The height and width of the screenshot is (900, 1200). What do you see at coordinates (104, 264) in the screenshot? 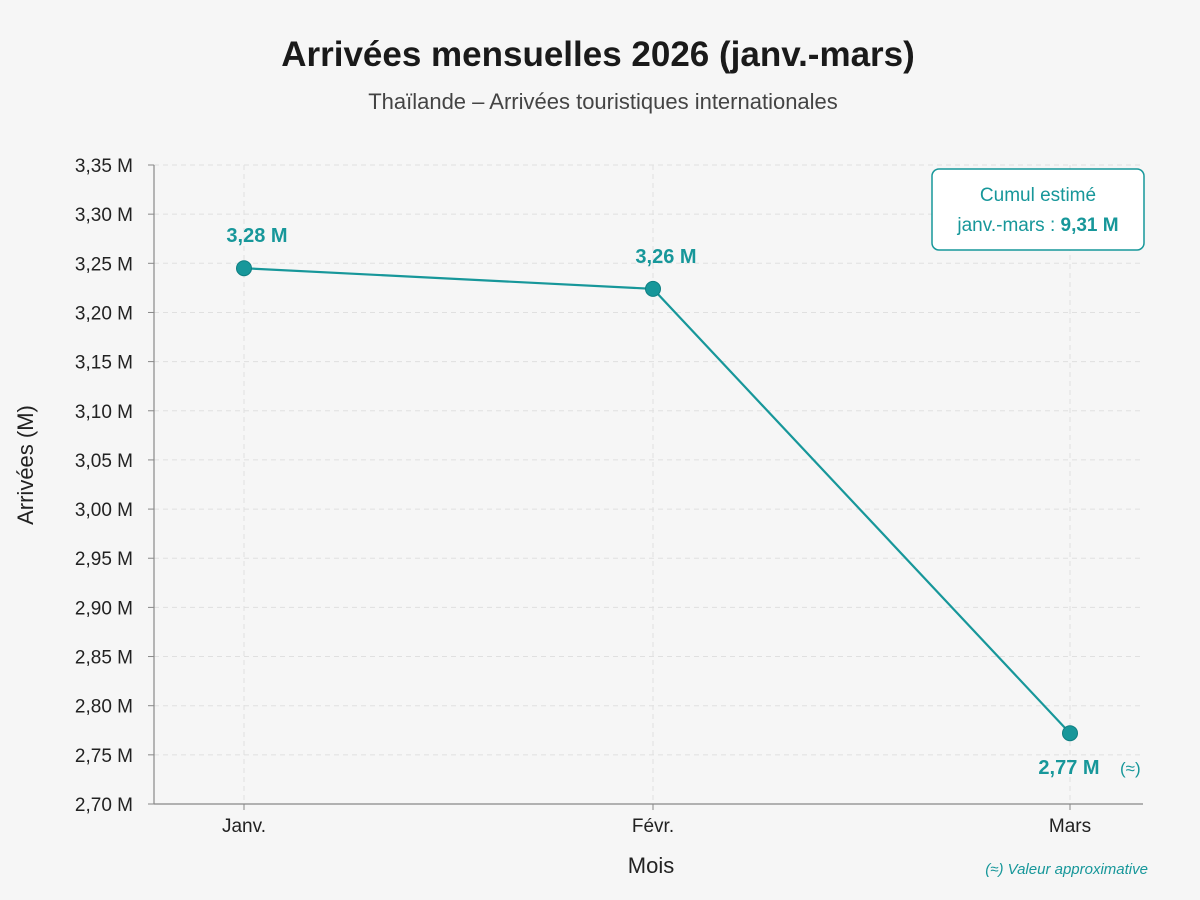
I see `y-tick-label: 3,25 M` at bounding box center [104, 264].